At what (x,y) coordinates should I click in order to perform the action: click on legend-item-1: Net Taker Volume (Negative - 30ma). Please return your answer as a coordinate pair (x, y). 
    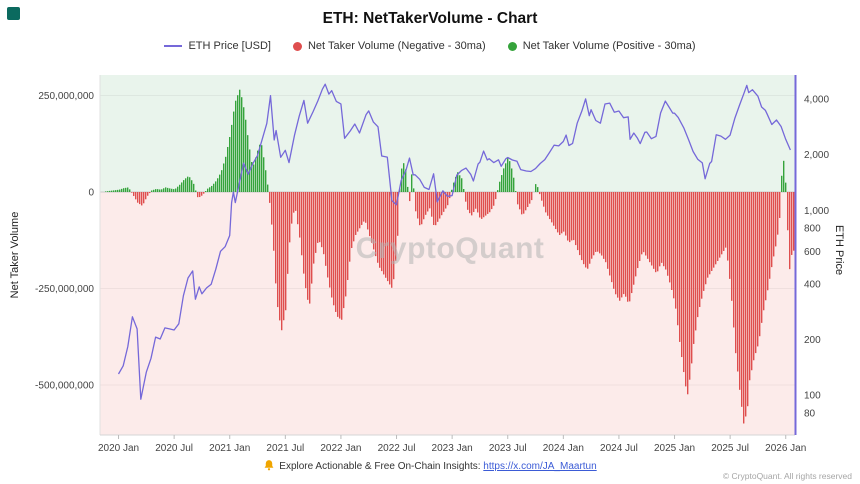
    Looking at the image, I should click on (389, 46).